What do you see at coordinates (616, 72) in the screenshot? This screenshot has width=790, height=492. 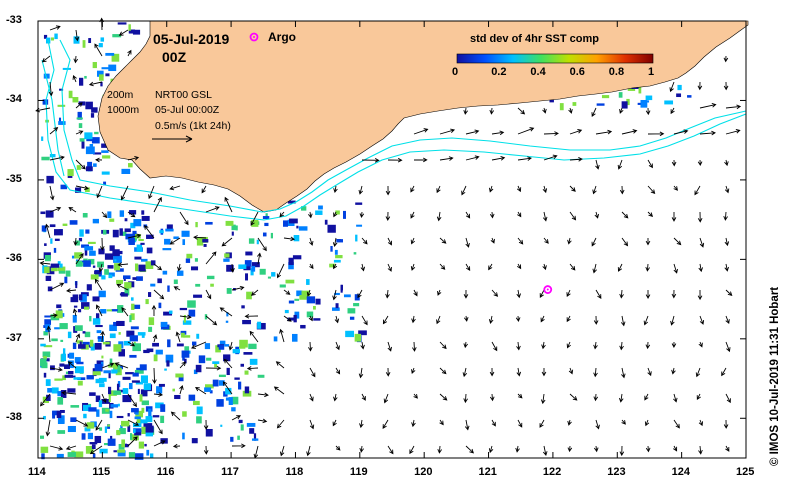 I see `colorbar-tick-label: 0.8` at bounding box center [616, 72].